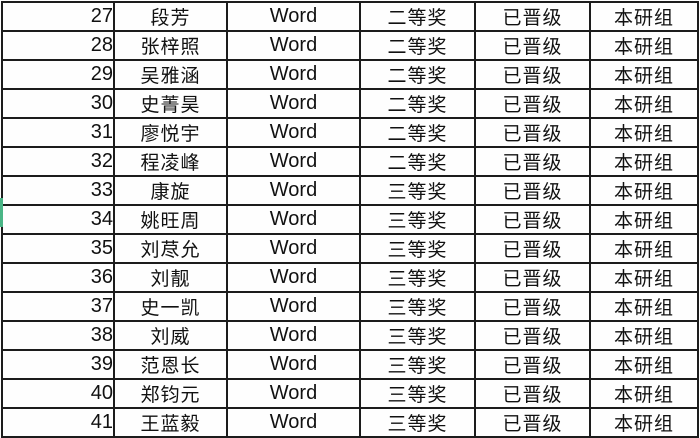 This screenshot has height=438, width=700. I want to click on cell-row-number: 32, so click(58, 161).